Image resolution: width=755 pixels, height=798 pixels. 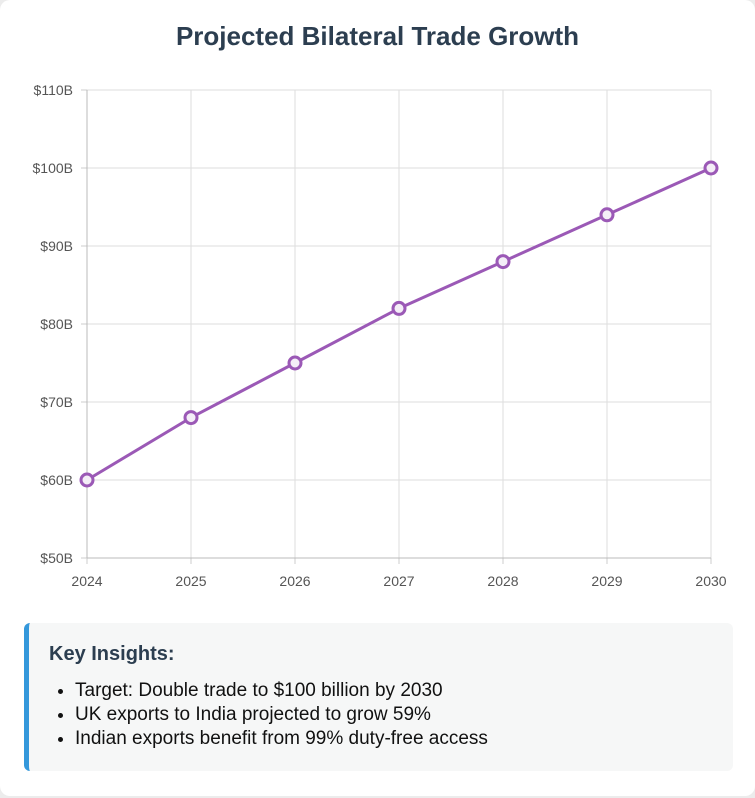 What do you see at coordinates (86, 581) in the screenshot?
I see `x-tick-label: 2024` at bounding box center [86, 581].